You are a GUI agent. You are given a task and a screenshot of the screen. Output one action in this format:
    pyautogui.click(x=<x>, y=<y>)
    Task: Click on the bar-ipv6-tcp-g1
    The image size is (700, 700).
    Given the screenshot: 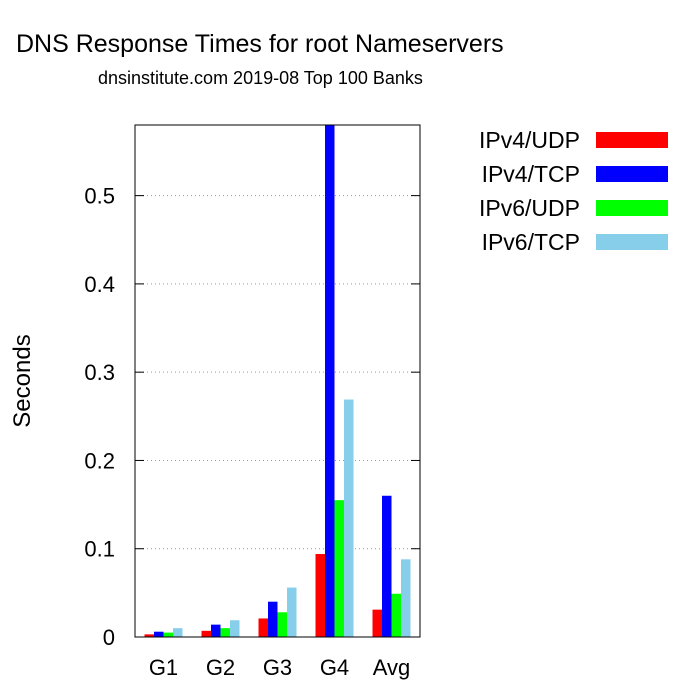 What is the action you would take?
    pyautogui.click(x=178, y=632)
    